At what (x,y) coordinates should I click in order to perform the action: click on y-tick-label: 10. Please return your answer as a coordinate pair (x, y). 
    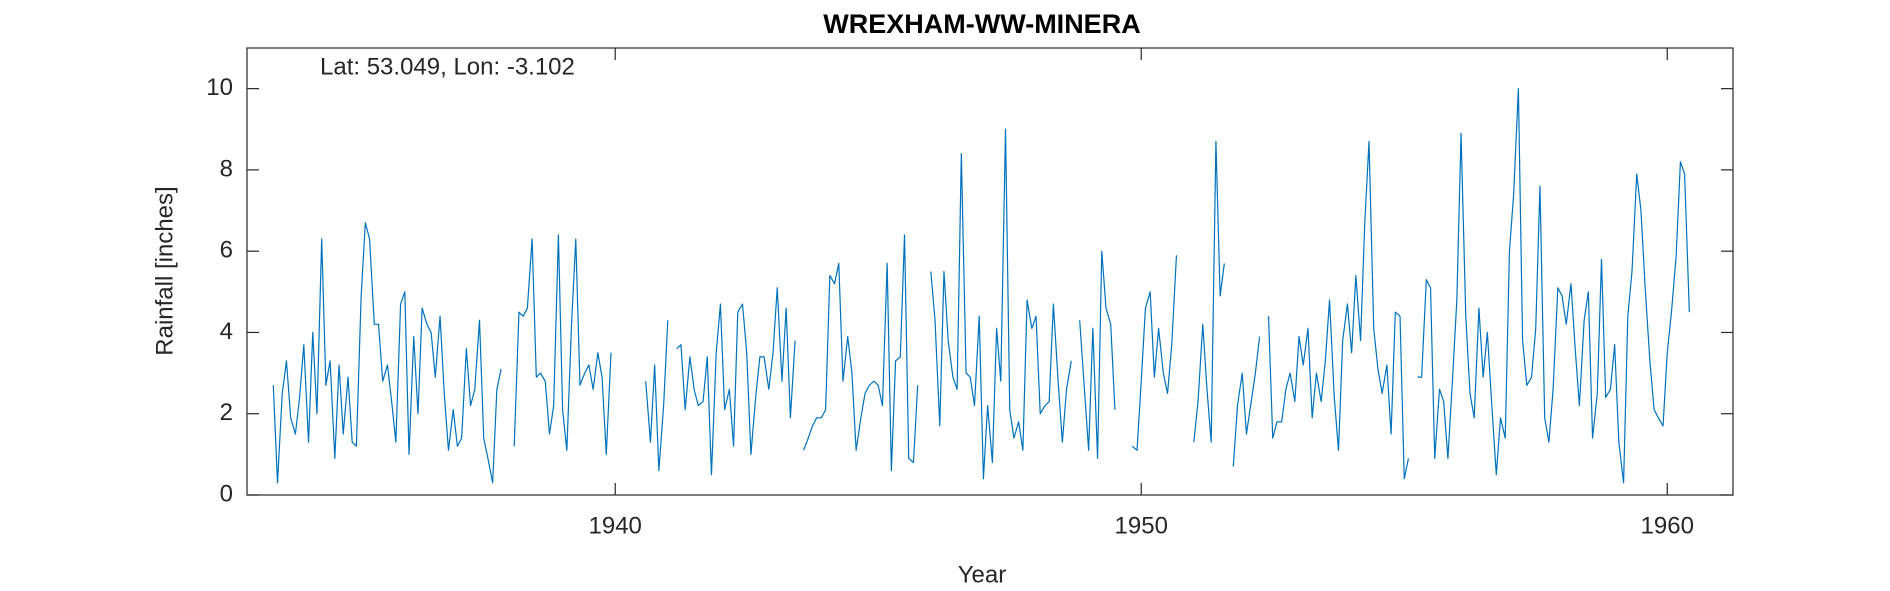
    Looking at the image, I should click on (219, 87).